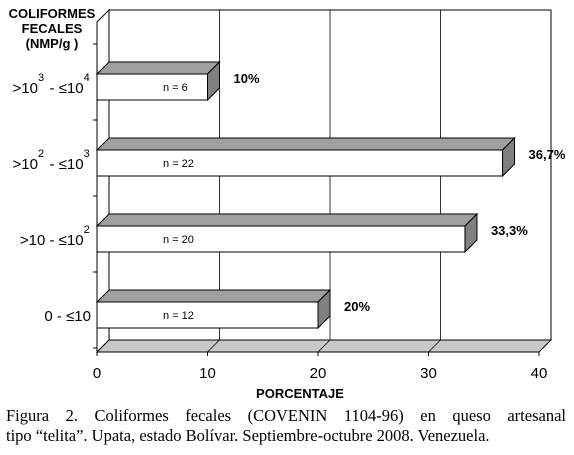 This screenshot has width=574, height=455. I want to click on x-tick-label: 0, so click(97, 373).